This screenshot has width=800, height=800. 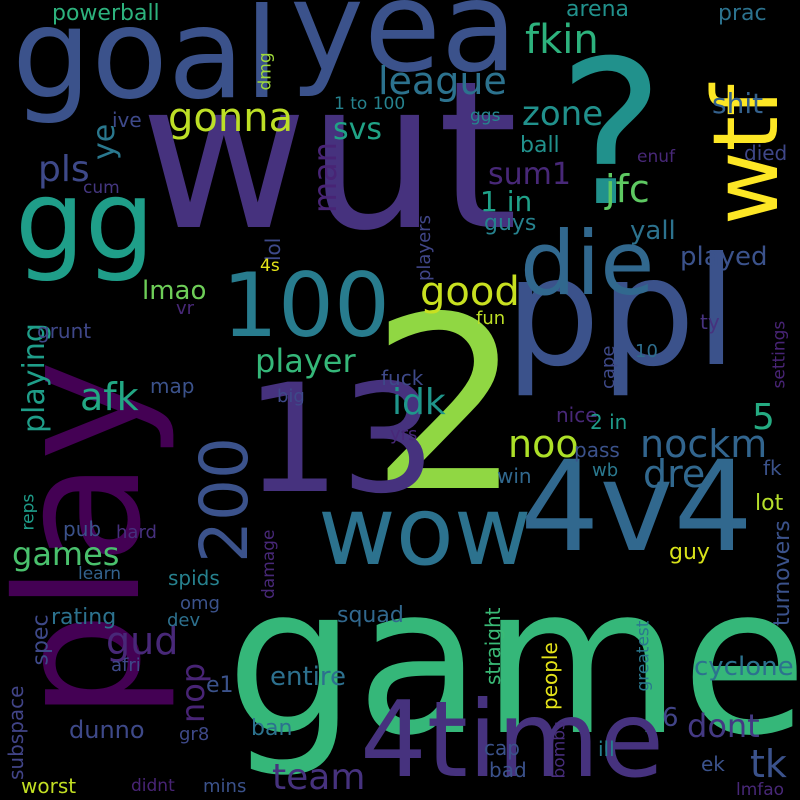 What do you see at coordinates (424, 248) in the screenshot?
I see `word-players: players` at bounding box center [424, 248].